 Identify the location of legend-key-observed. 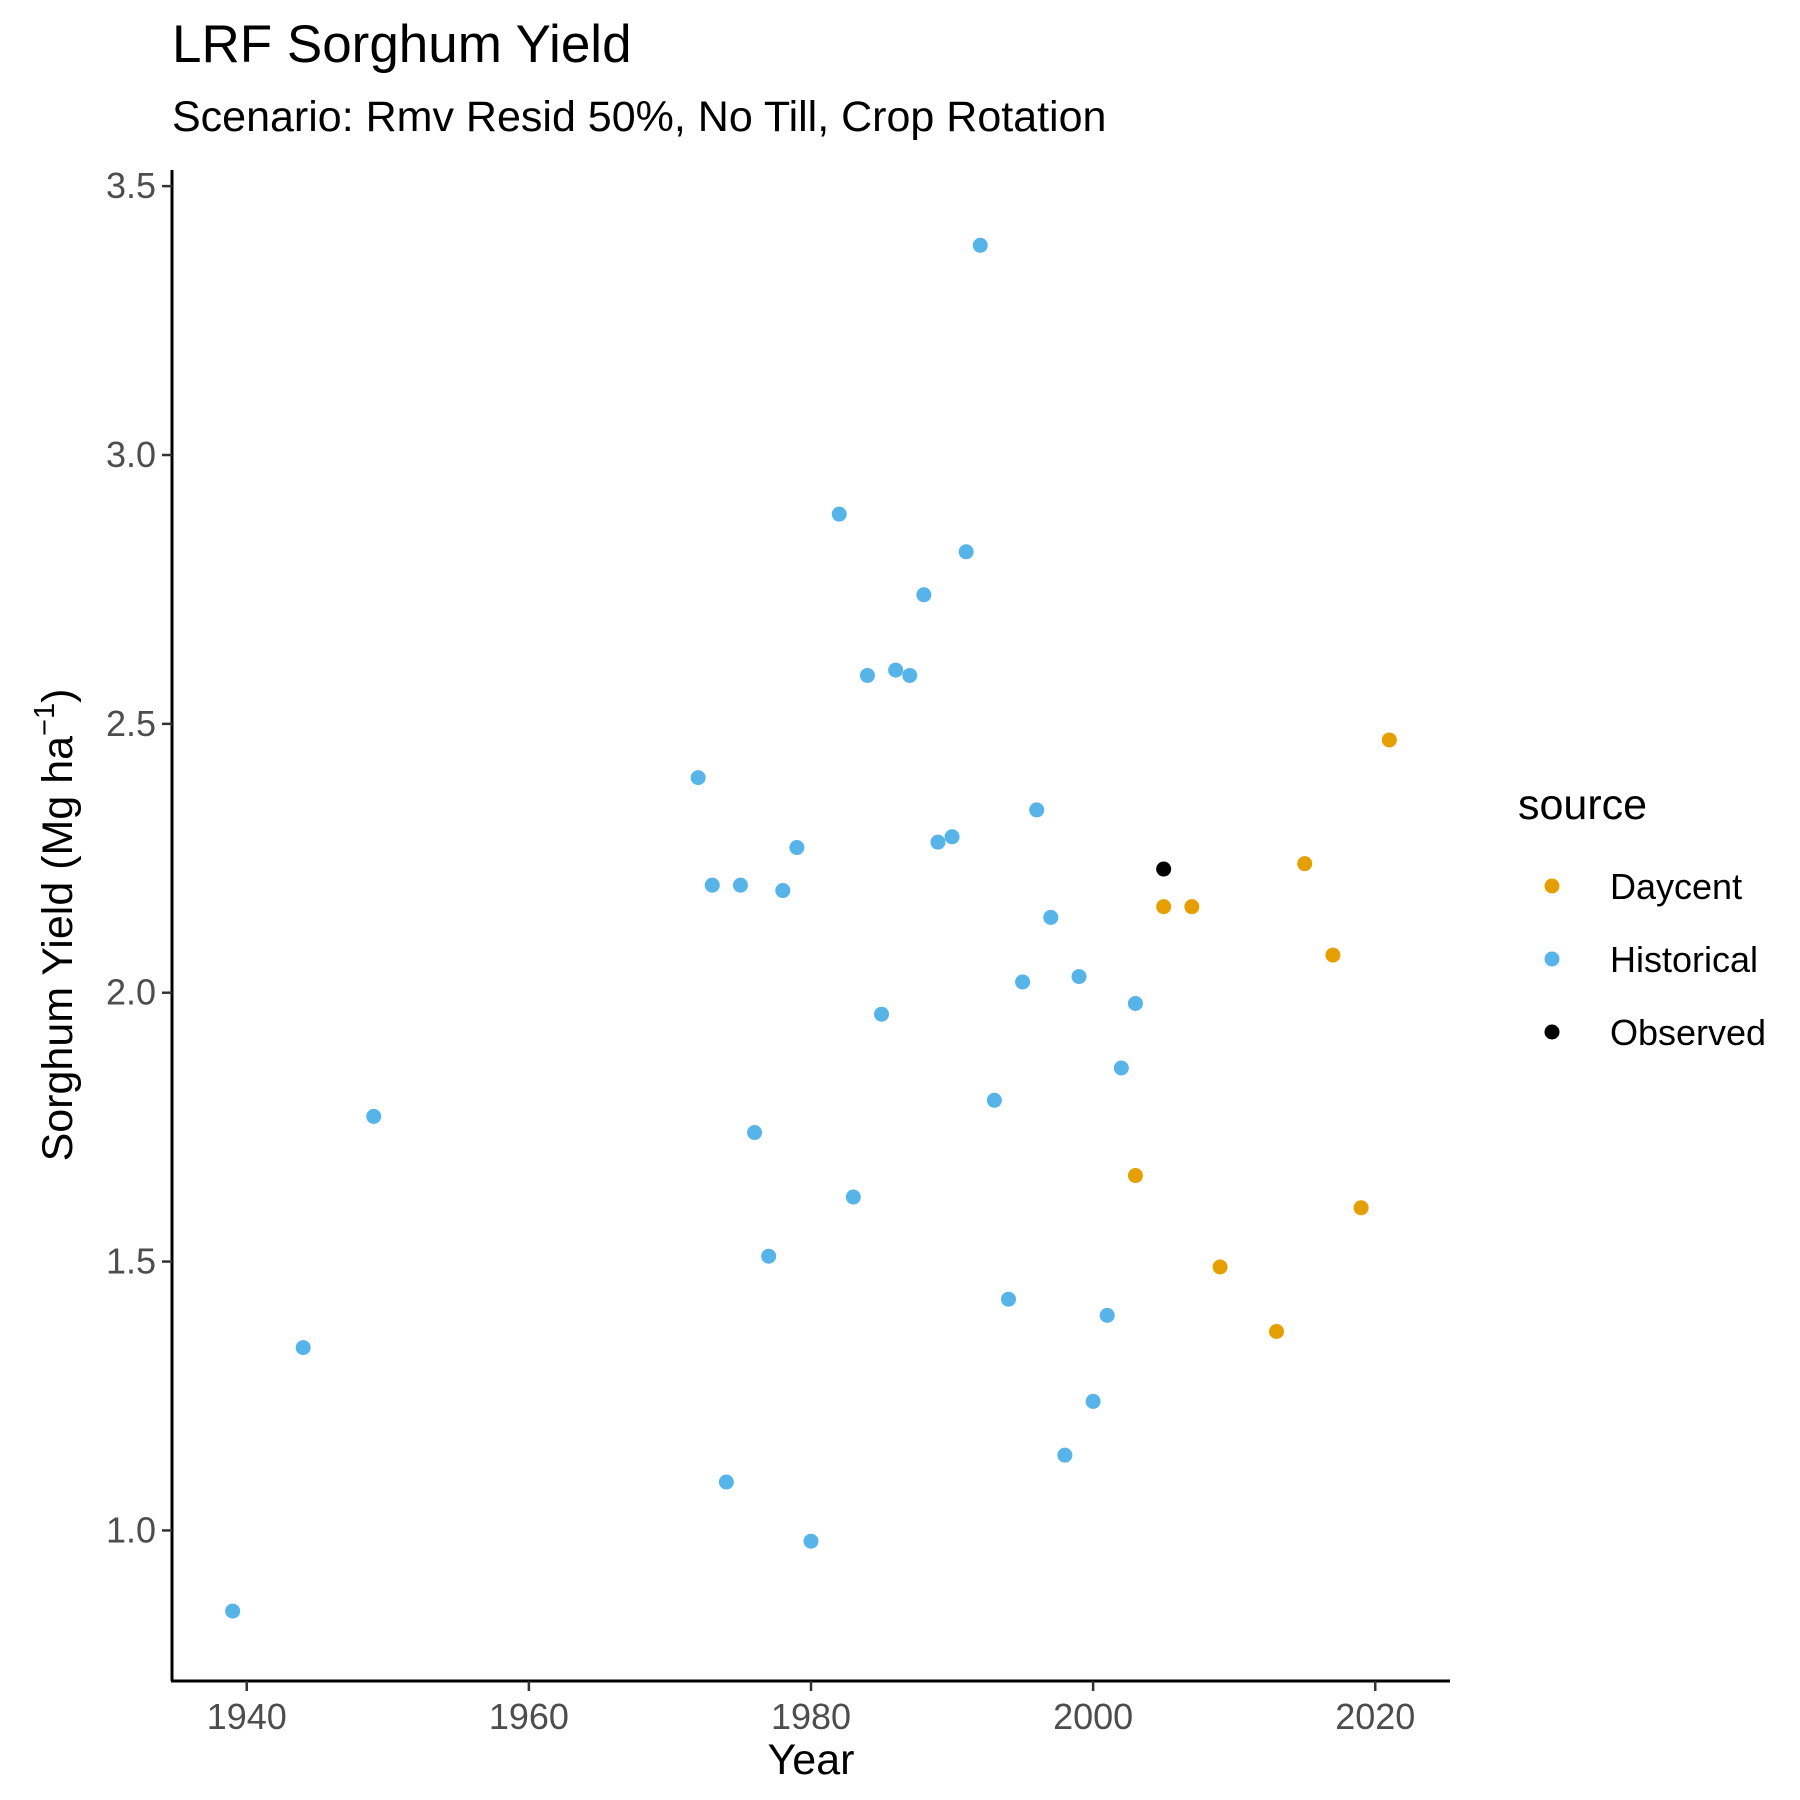
(1552, 1032).